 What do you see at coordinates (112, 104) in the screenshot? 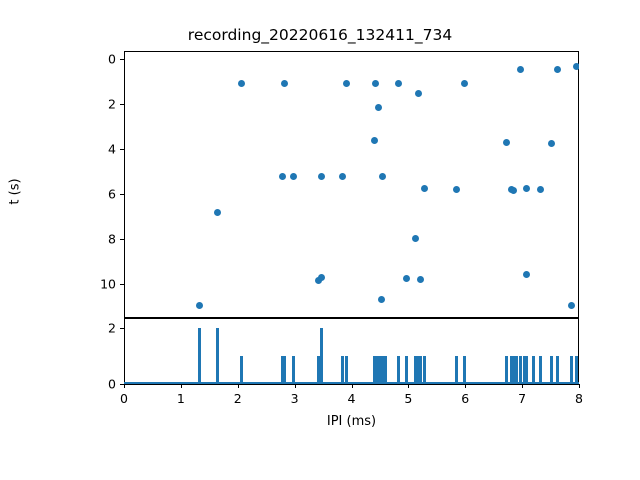
I see `scatter-y-tick-label: 2` at bounding box center [112, 104].